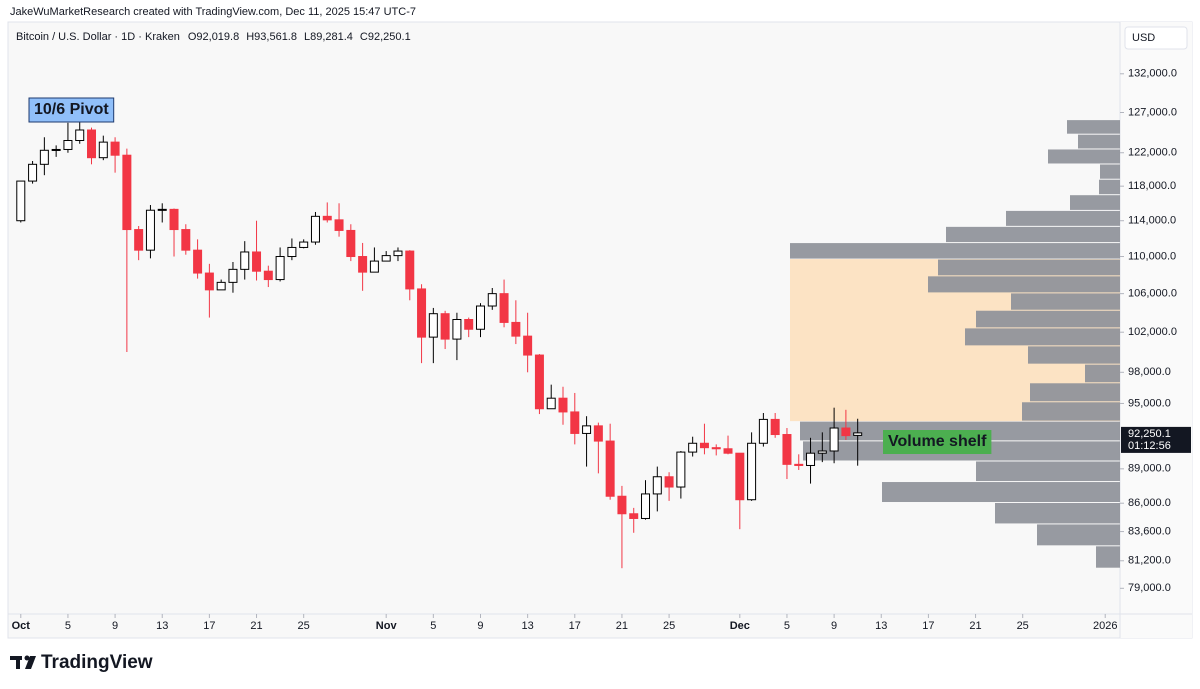 This screenshot has height=689, width=1200. What do you see at coordinates (1152, 221) in the screenshot?
I see `y-tick-label: 114,000.0` at bounding box center [1152, 221].